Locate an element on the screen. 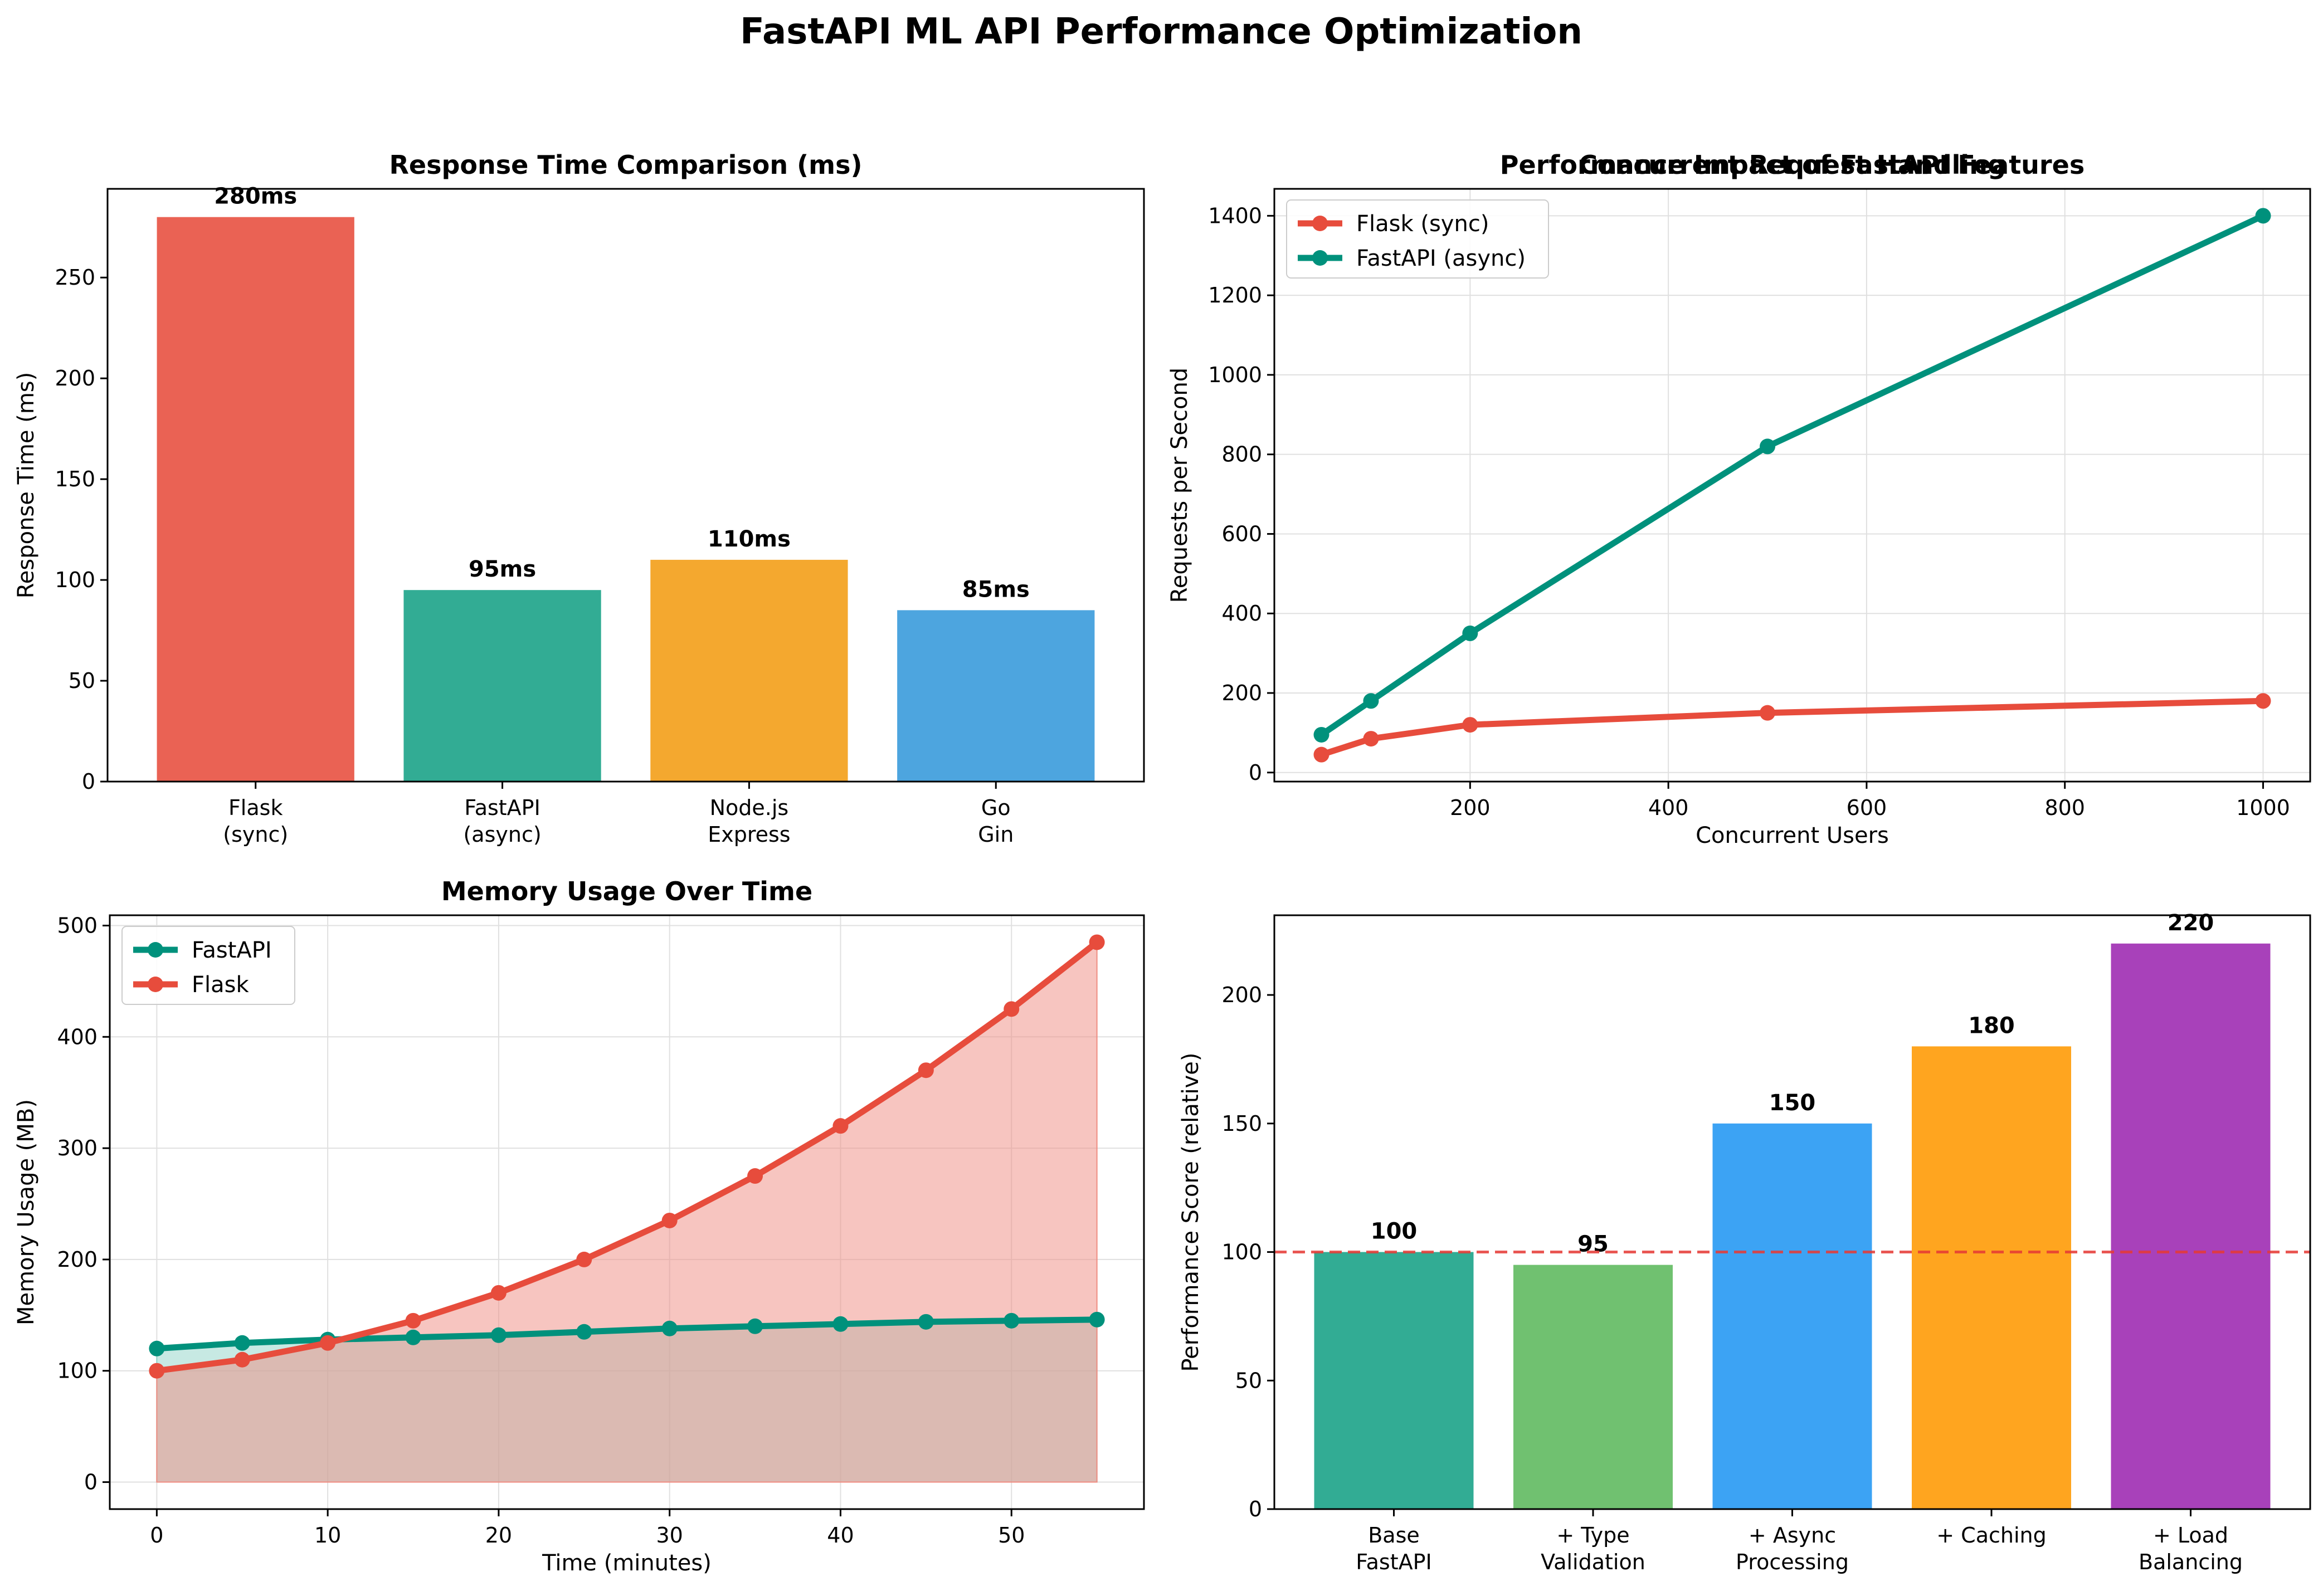 The width and height of the screenshot is (2323, 1596). response-time-x-tick-label: (async) is located at coordinates (502, 834).